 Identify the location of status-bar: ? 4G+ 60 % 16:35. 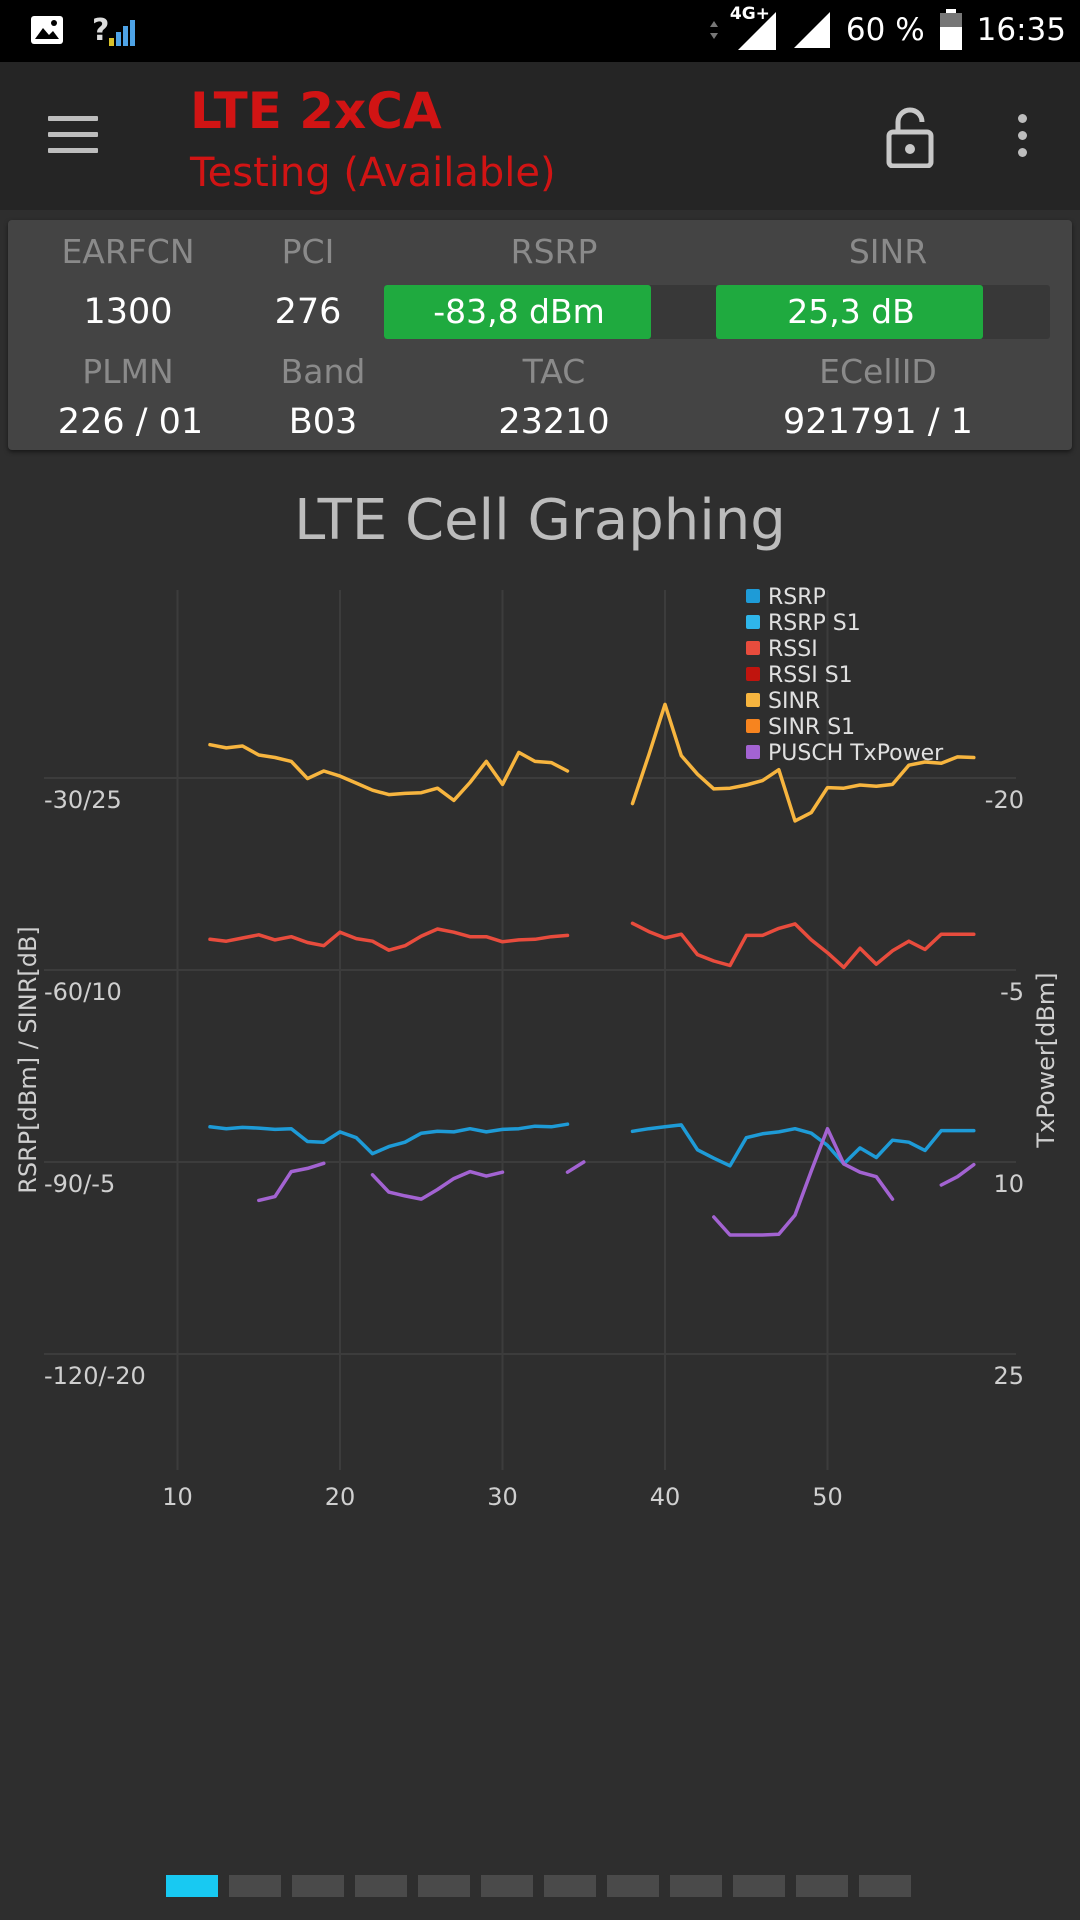
(540, 31).